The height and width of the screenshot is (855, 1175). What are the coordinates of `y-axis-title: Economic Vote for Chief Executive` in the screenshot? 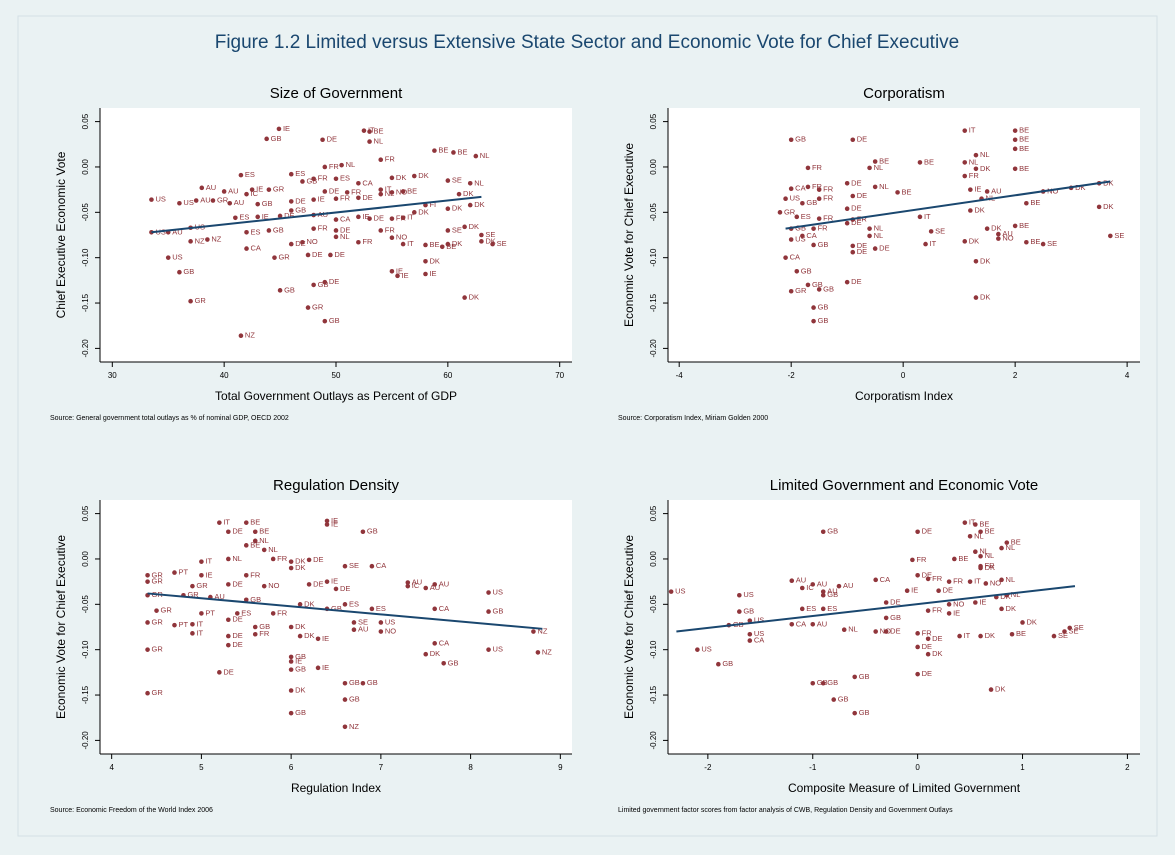 It's located at (629, 235).